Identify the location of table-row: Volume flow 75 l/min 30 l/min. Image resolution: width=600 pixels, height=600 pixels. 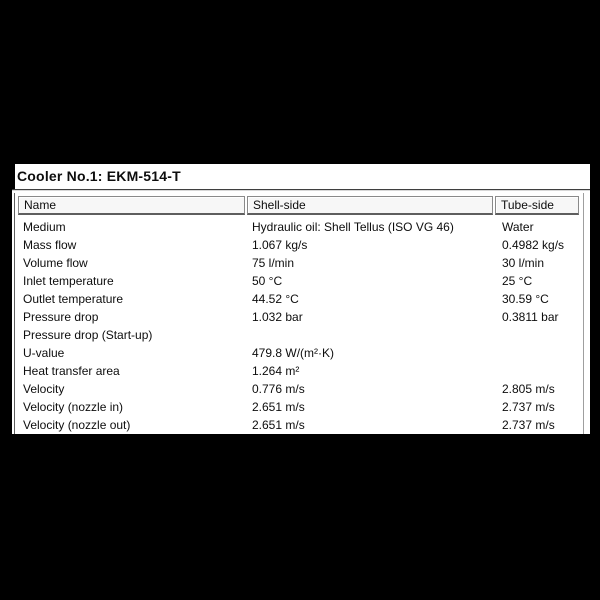
(299, 263).